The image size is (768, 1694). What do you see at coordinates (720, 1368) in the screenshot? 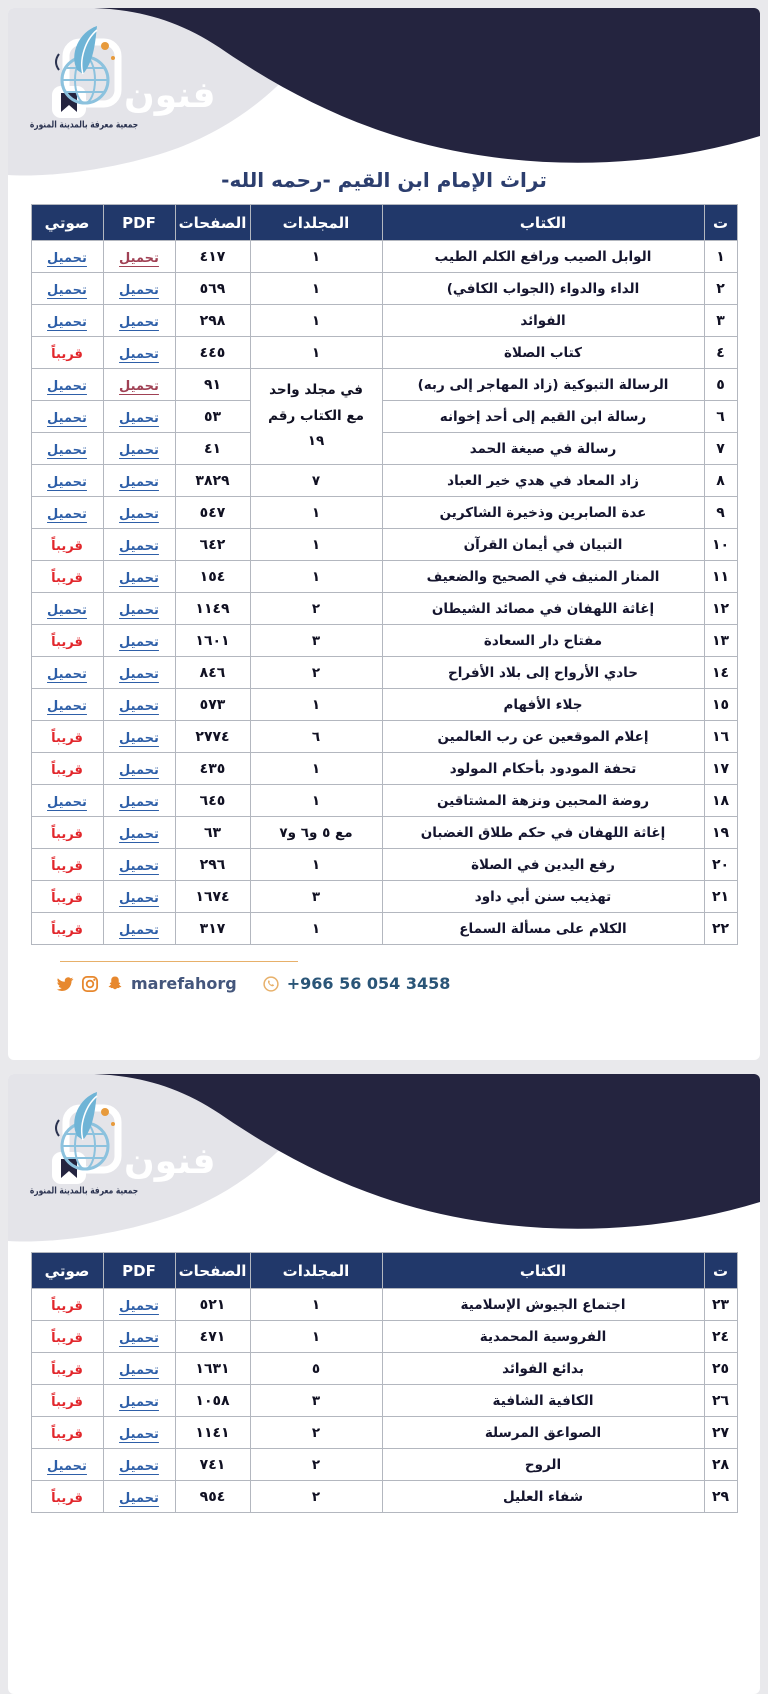
I see `row-index: ٢٥` at bounding box center [720, 1368].